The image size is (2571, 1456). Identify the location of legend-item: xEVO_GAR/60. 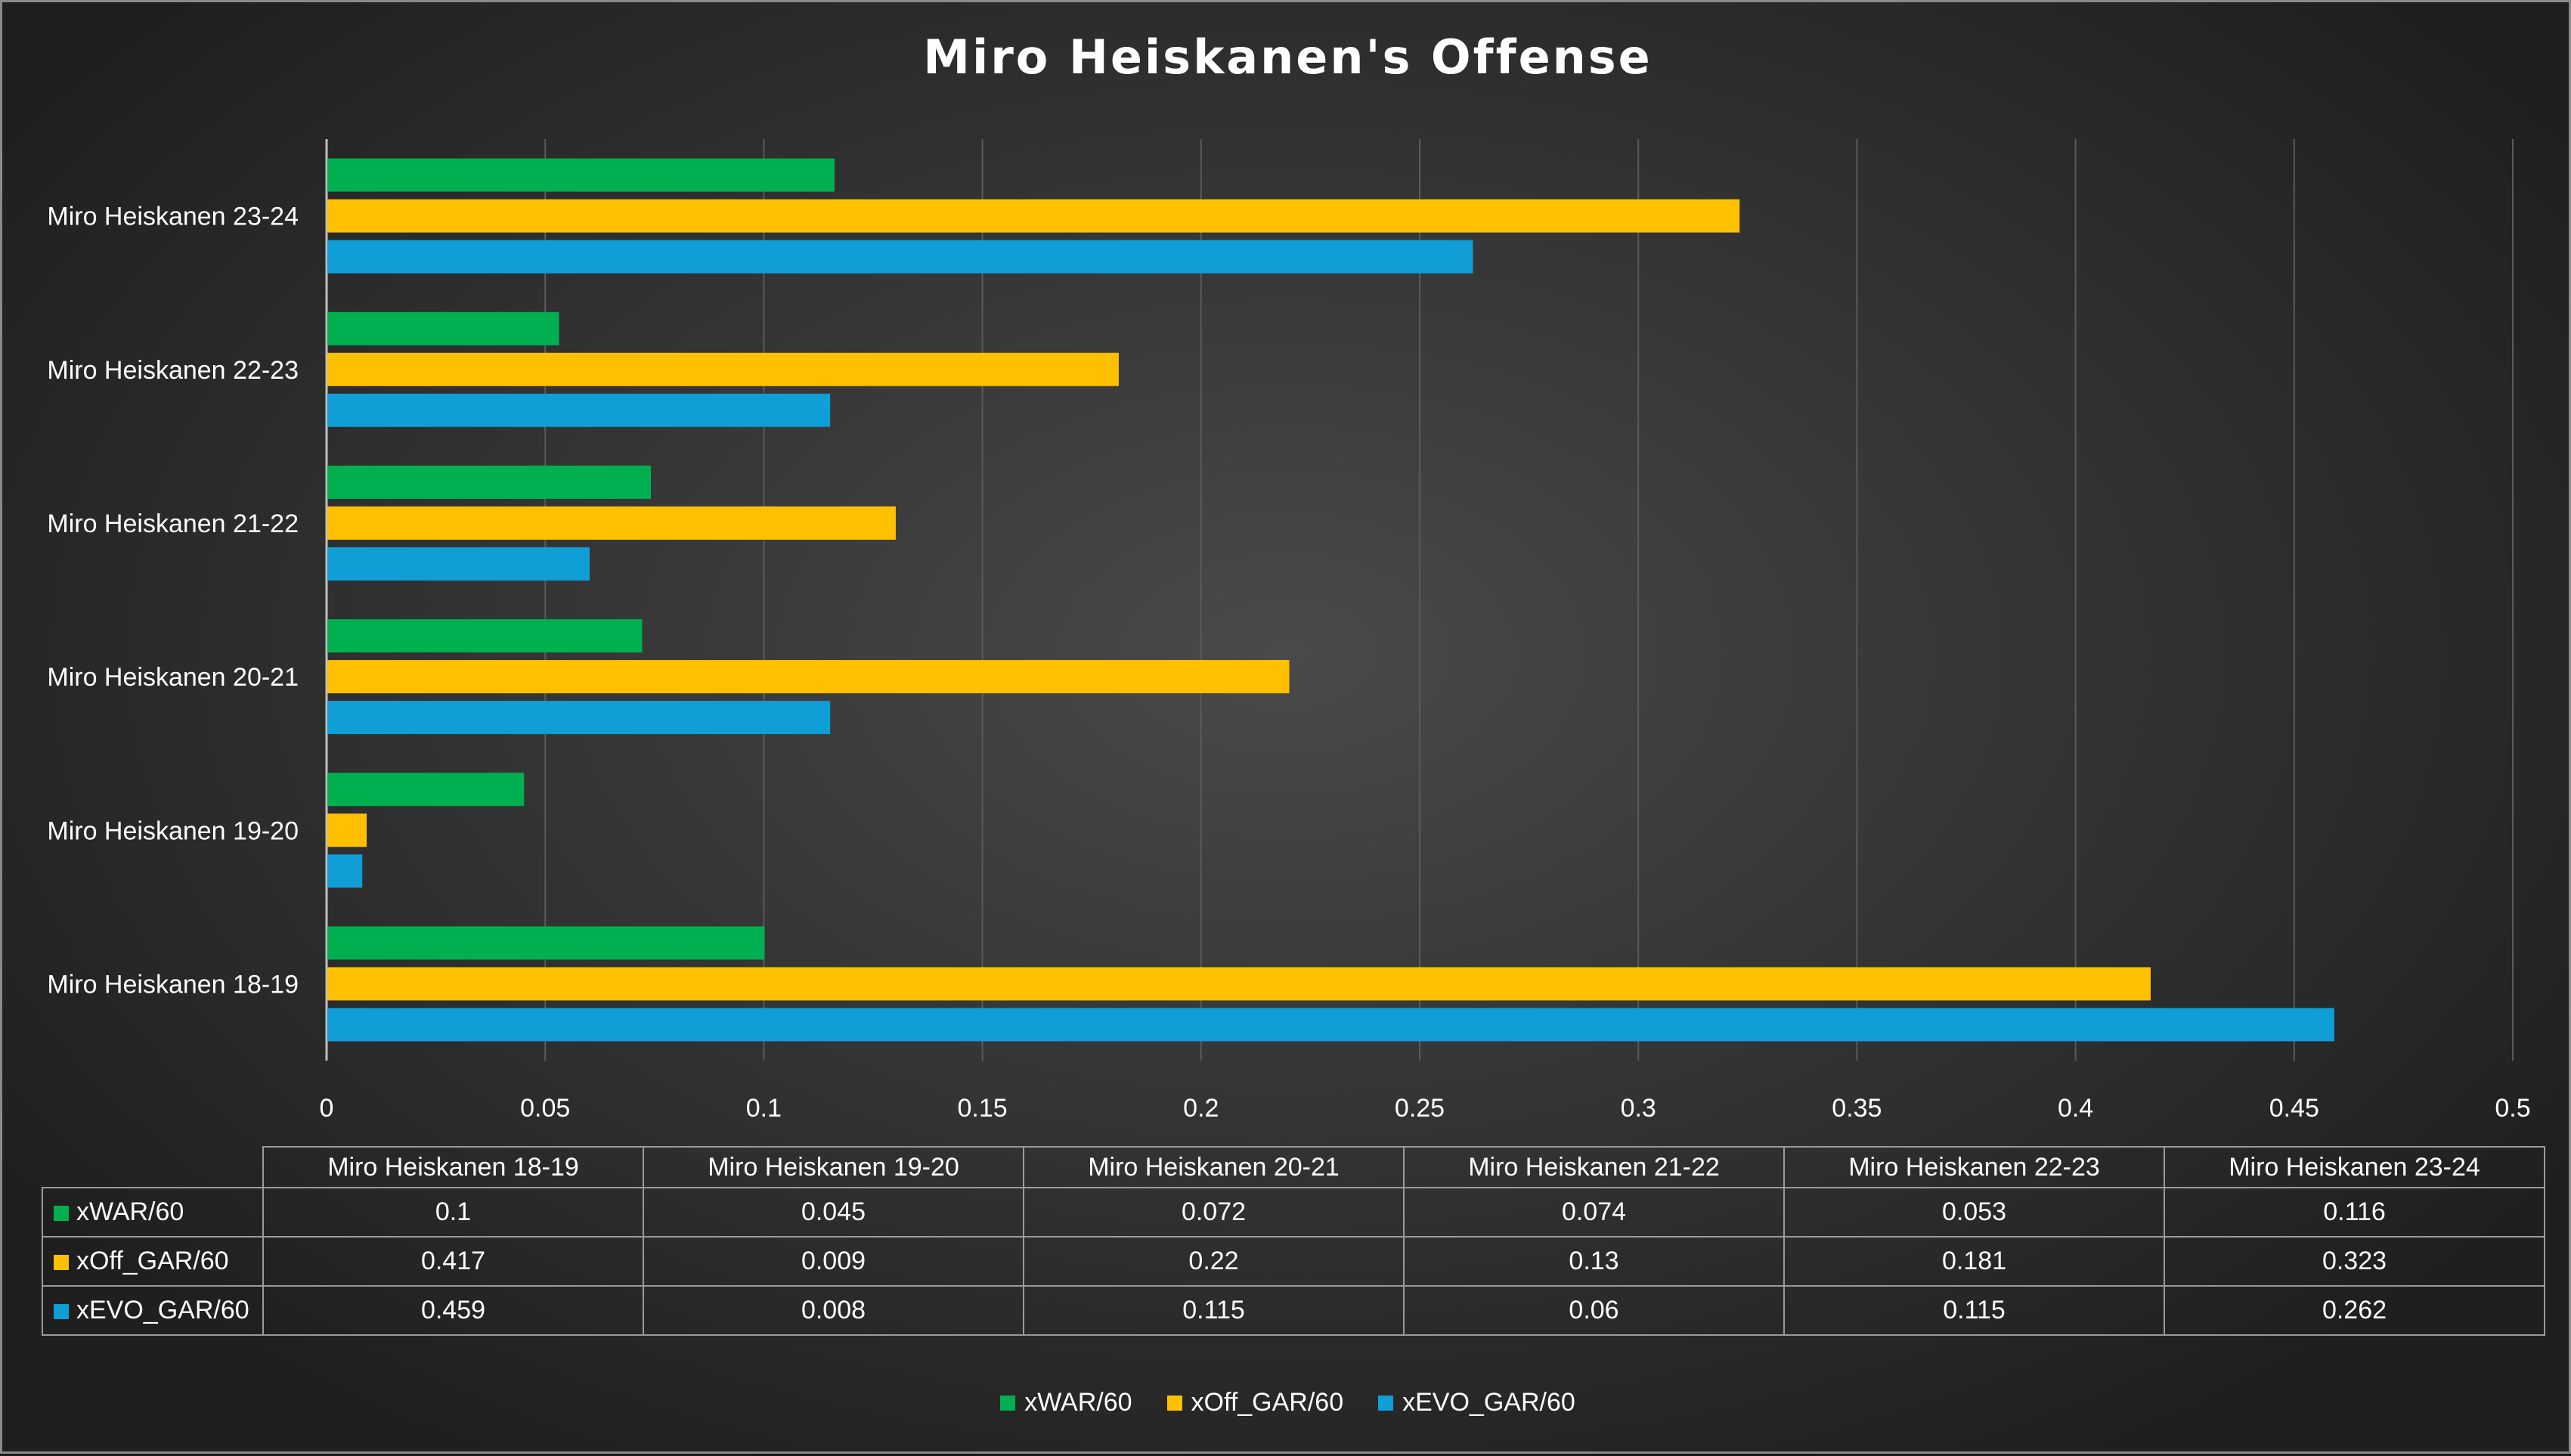
(1476, 1402).